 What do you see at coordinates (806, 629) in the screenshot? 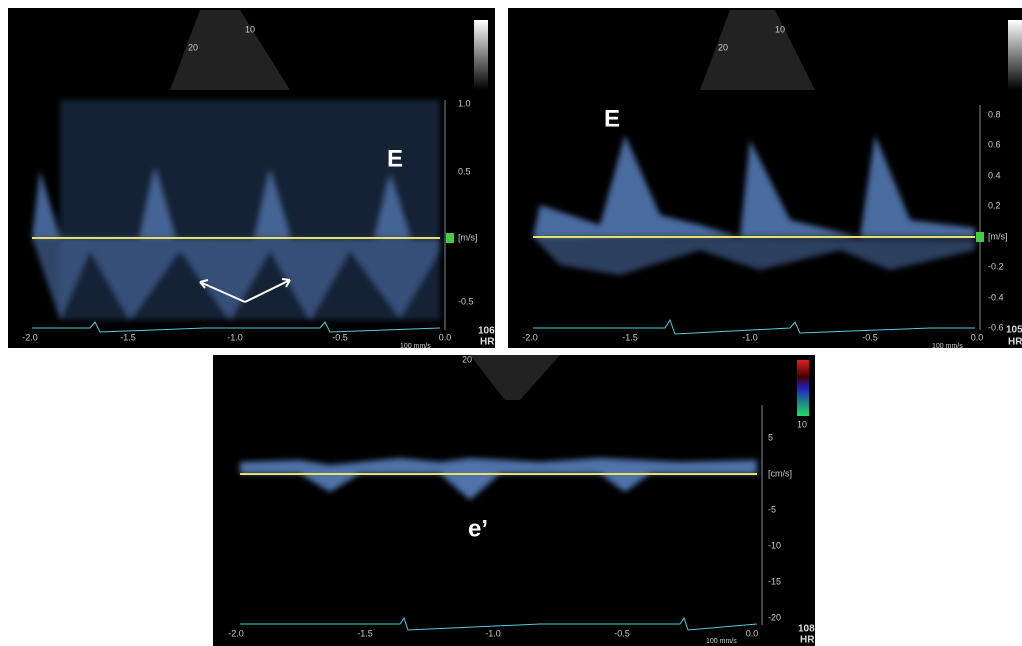
I see `heart-rate: 108` at bounding box center [806, 629].